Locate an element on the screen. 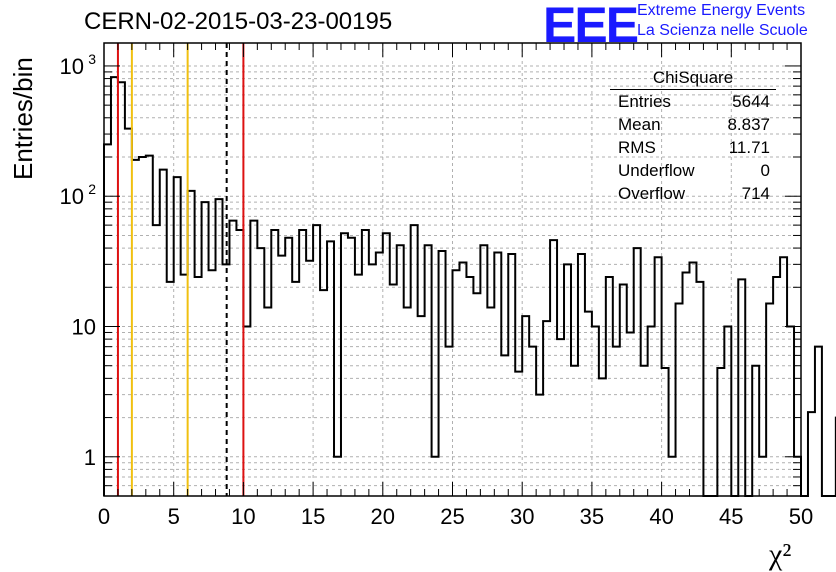  logo-line-1: Extreme Energy Events is located at coordinates (721, 10).